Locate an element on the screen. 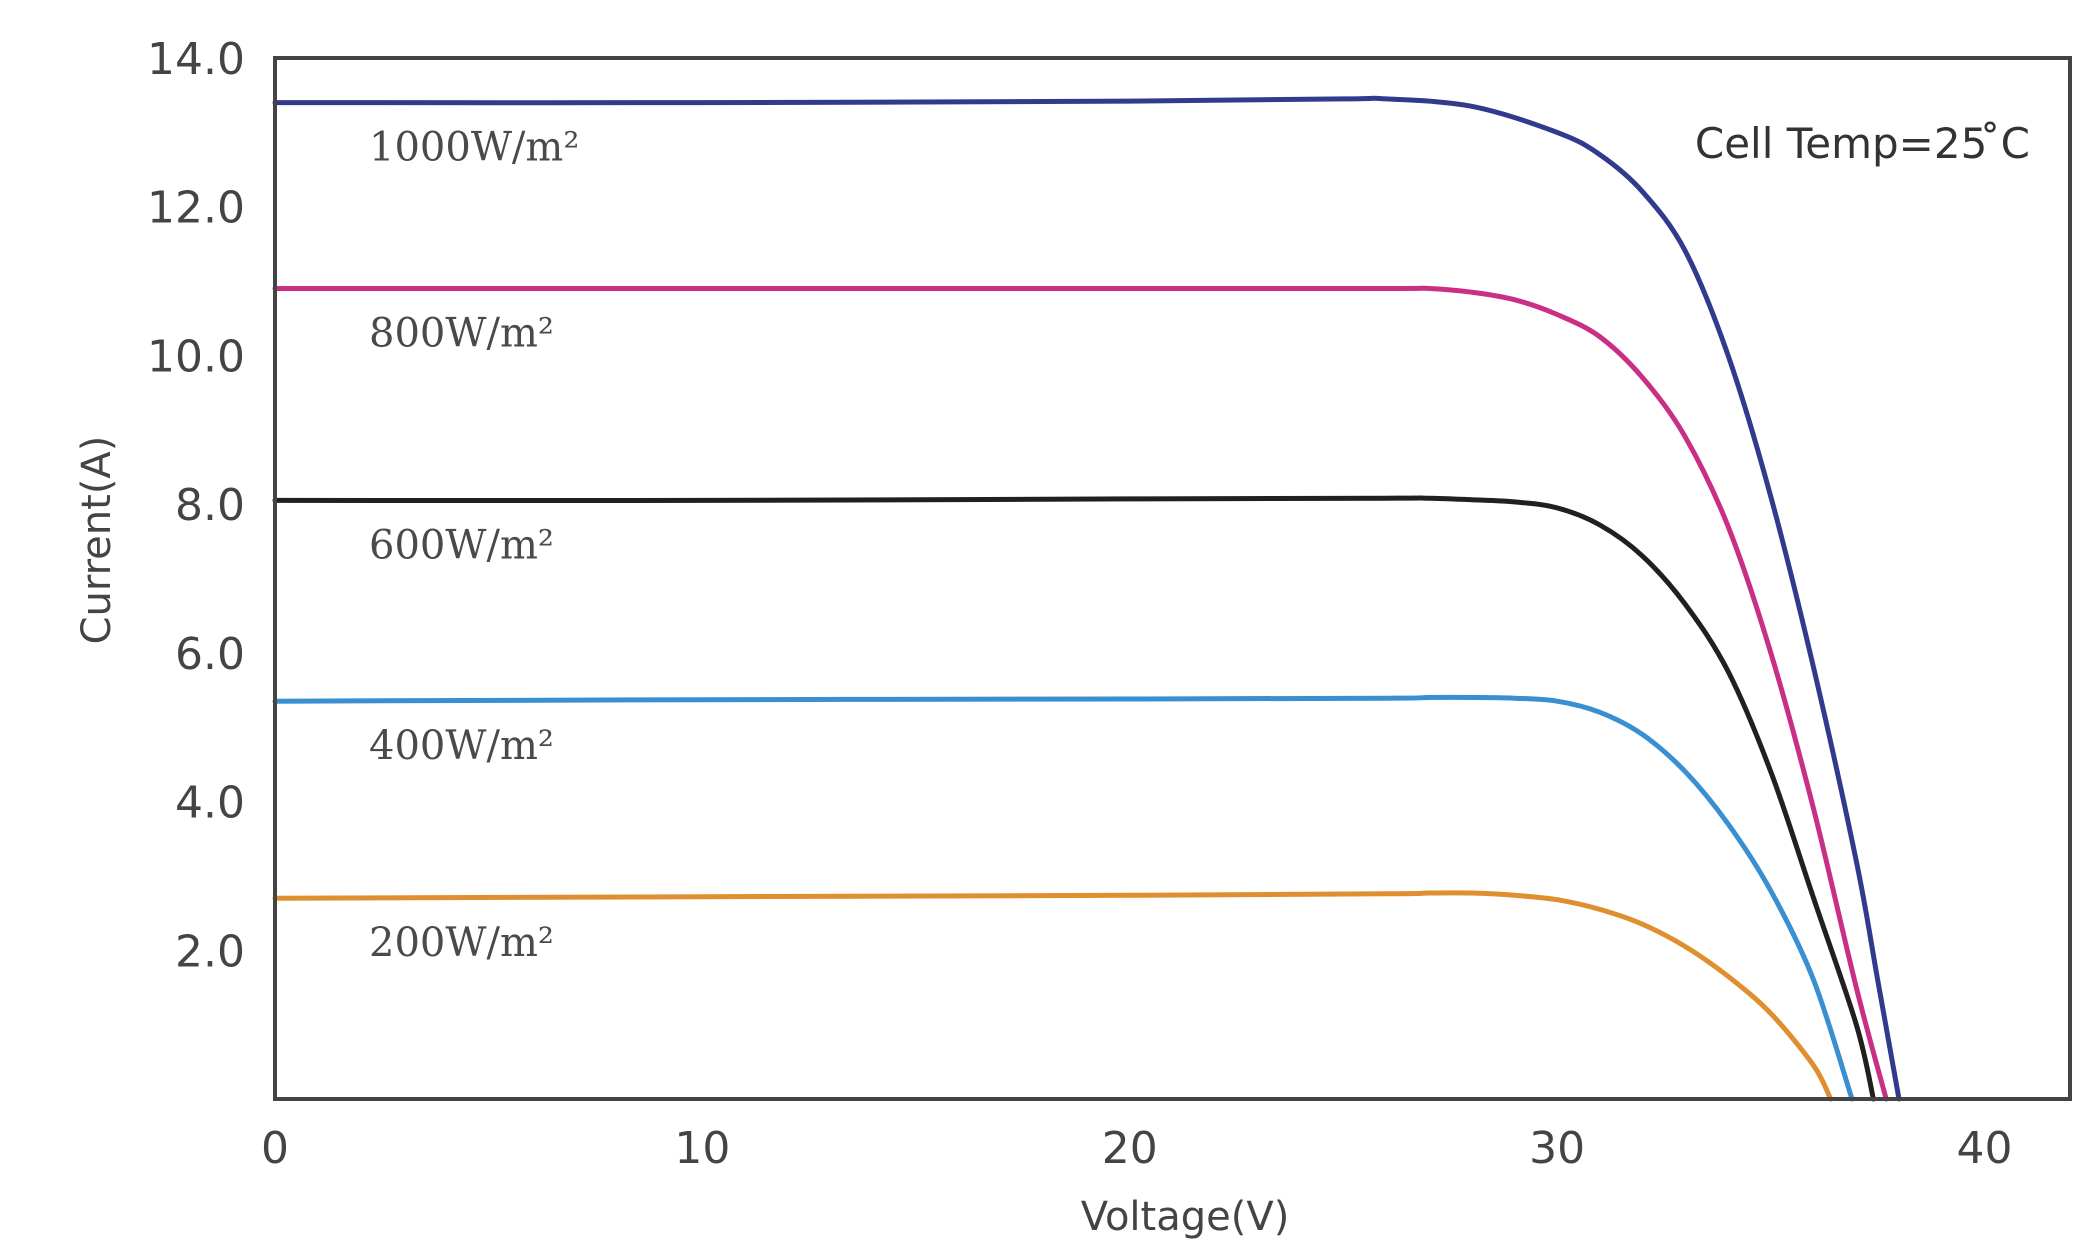  cell-temp-annotation: Cell Temp=25 ̊C is located at coordinates (1862, 143).